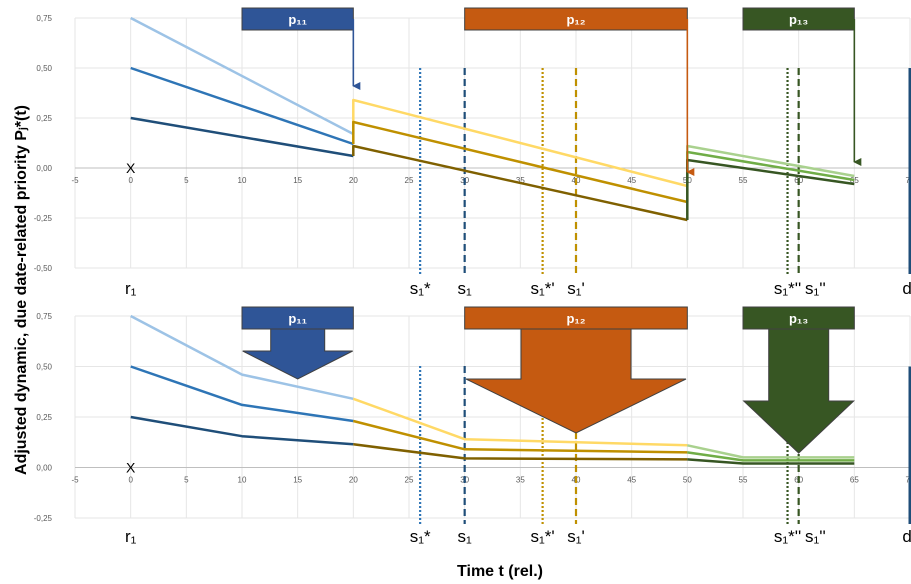 This screenshot has height=584, width=911. Describe the element at coordinates (518, 288) in the screenshot. I see `top-event-labels: r₁ s₁* s₁ s₁*' s₁' s₁*''s₁'' d₁` at that location.